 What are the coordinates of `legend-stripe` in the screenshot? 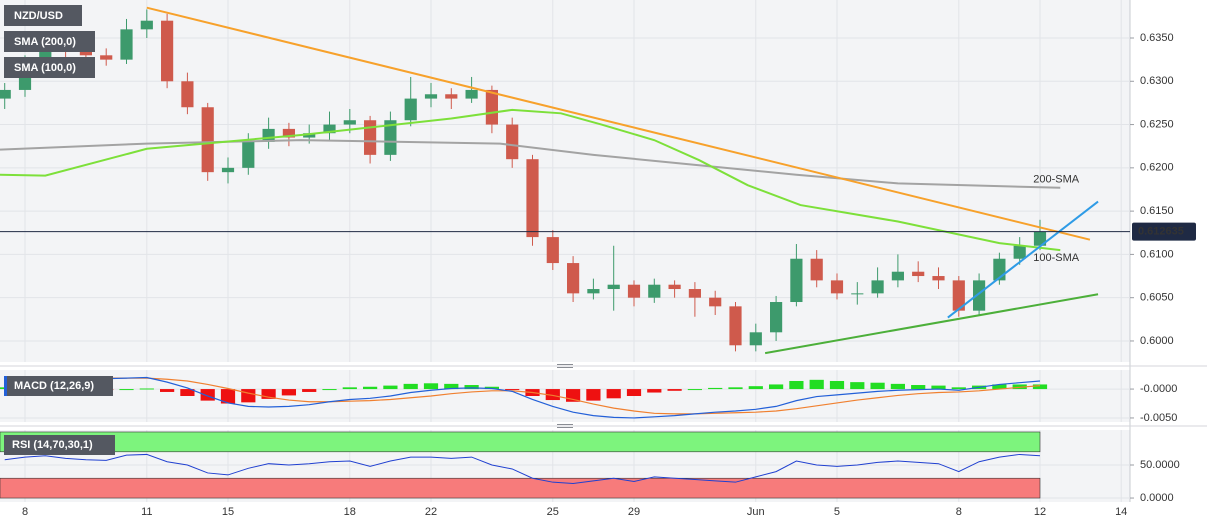 It's located at (5, 386).